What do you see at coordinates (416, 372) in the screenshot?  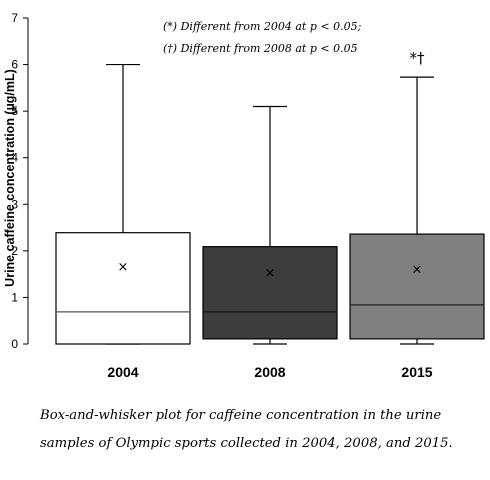 I see `x-category-label: 2015` at bounding box center [416, 372].